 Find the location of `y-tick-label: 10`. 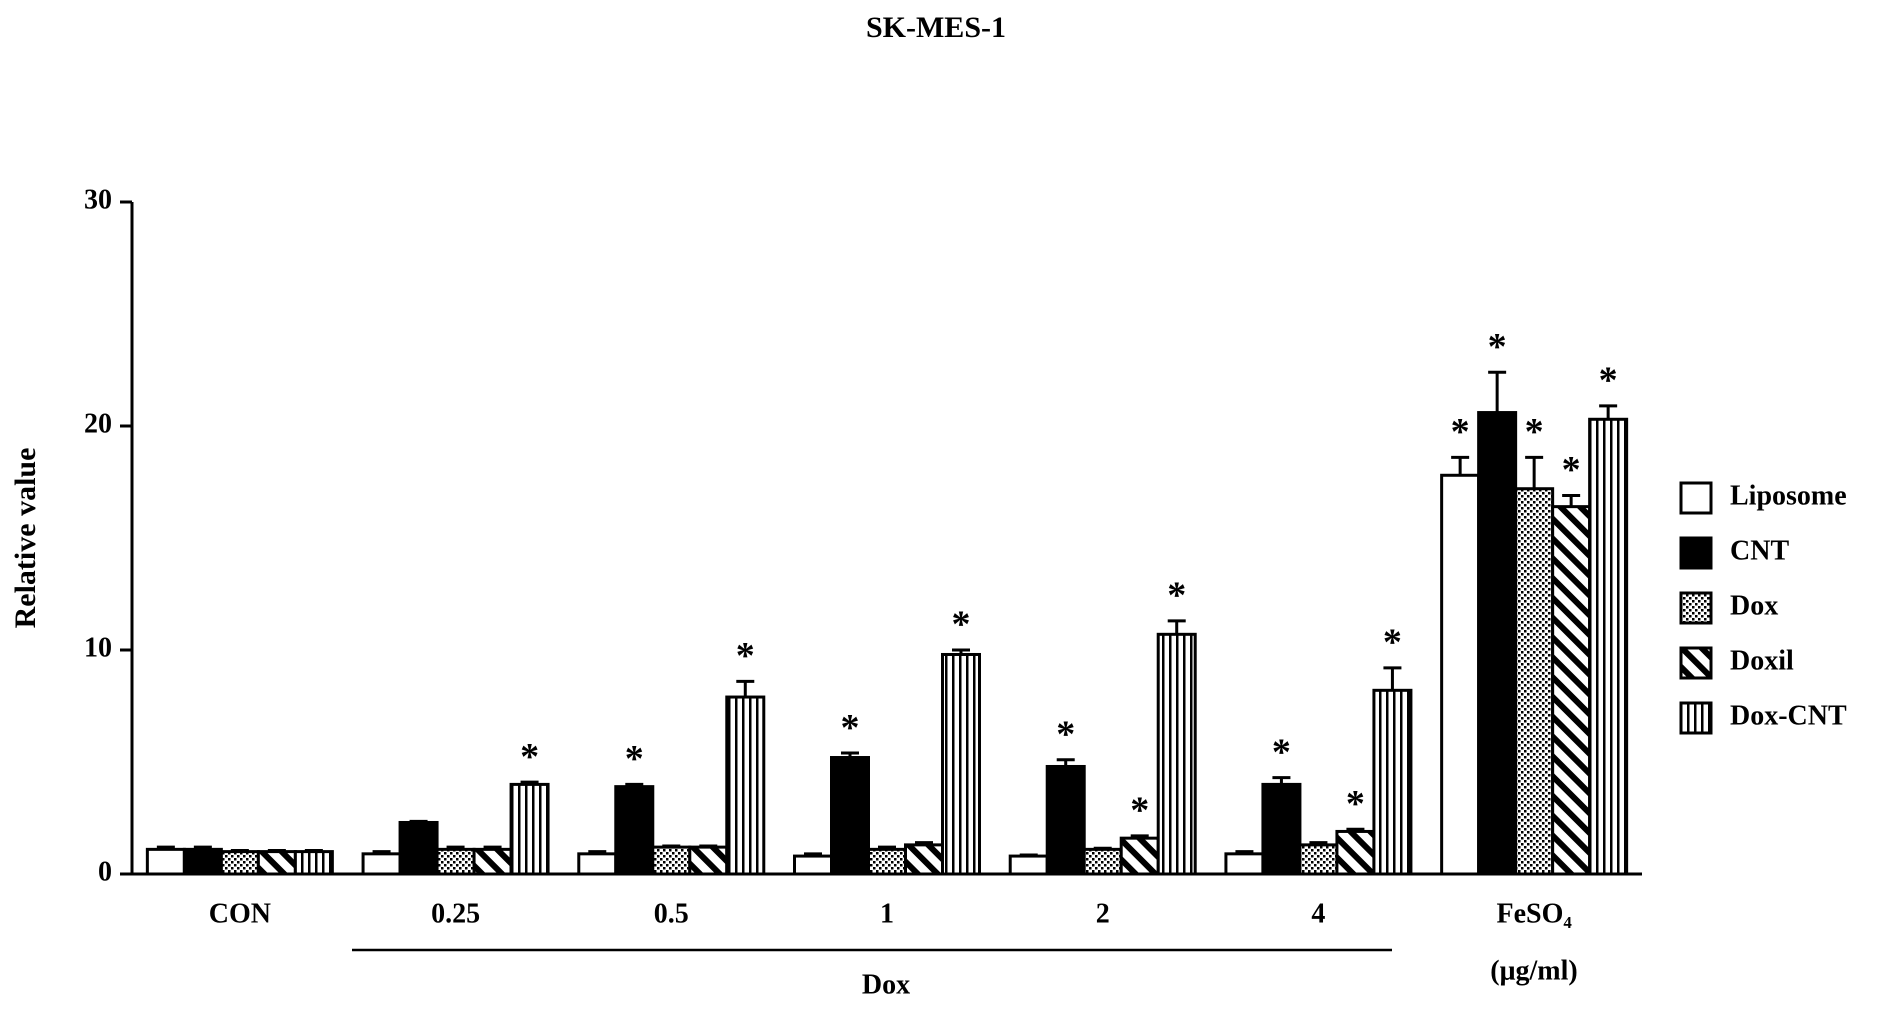

y-tick-label: 10 is located at coordinates (98, 647).